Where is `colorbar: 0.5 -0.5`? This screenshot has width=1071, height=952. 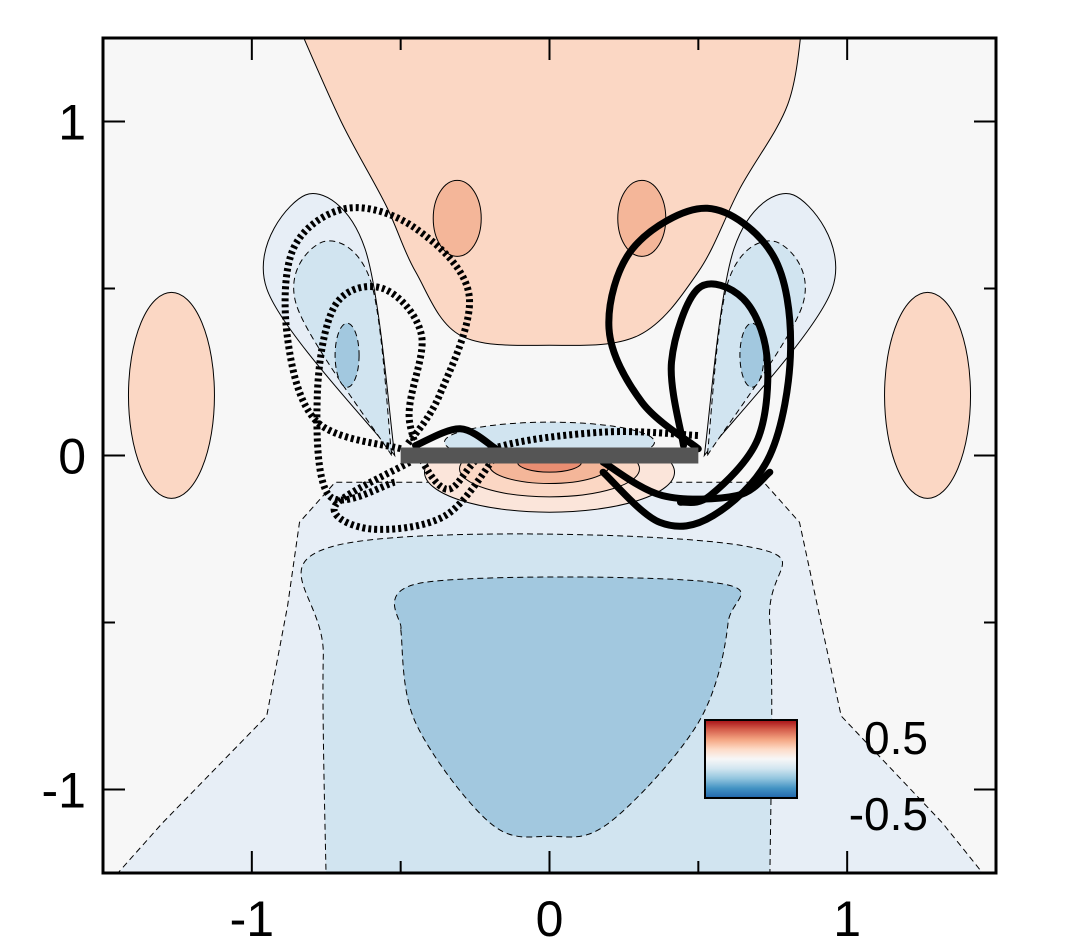 colorbar: 0.5 -0.5 is located at coordinates (816, 776).